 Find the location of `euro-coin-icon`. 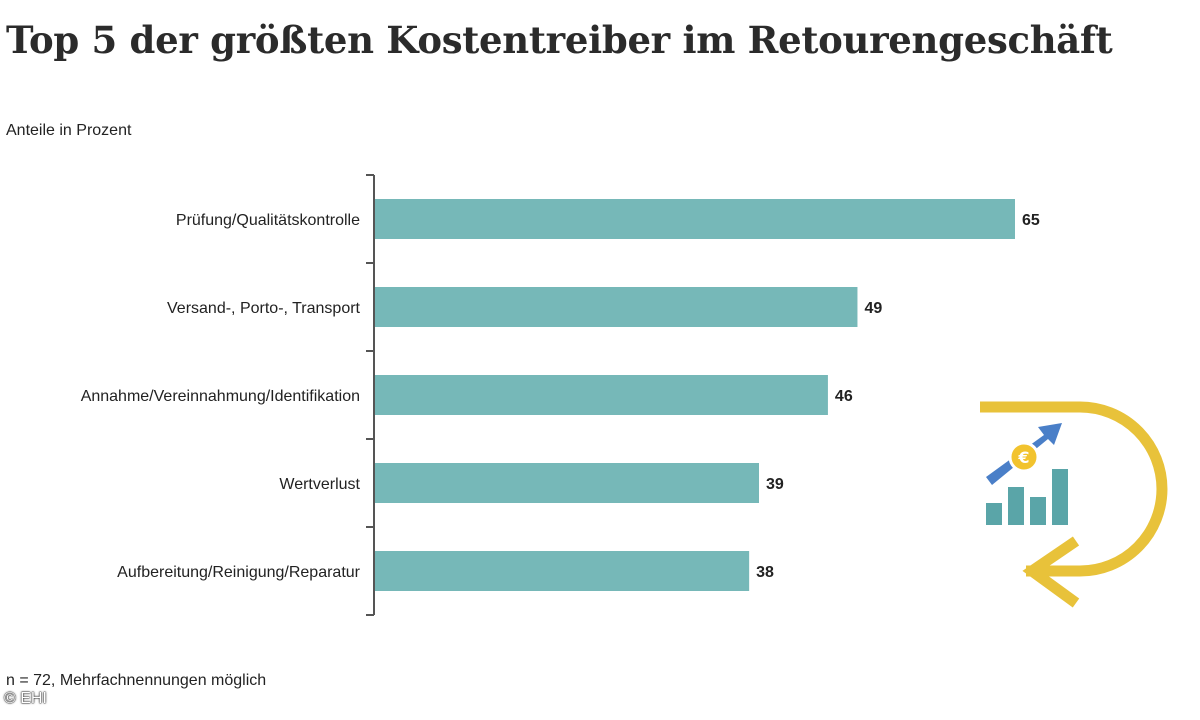

euro-coin-icon is located at coordinates (1024, 457).